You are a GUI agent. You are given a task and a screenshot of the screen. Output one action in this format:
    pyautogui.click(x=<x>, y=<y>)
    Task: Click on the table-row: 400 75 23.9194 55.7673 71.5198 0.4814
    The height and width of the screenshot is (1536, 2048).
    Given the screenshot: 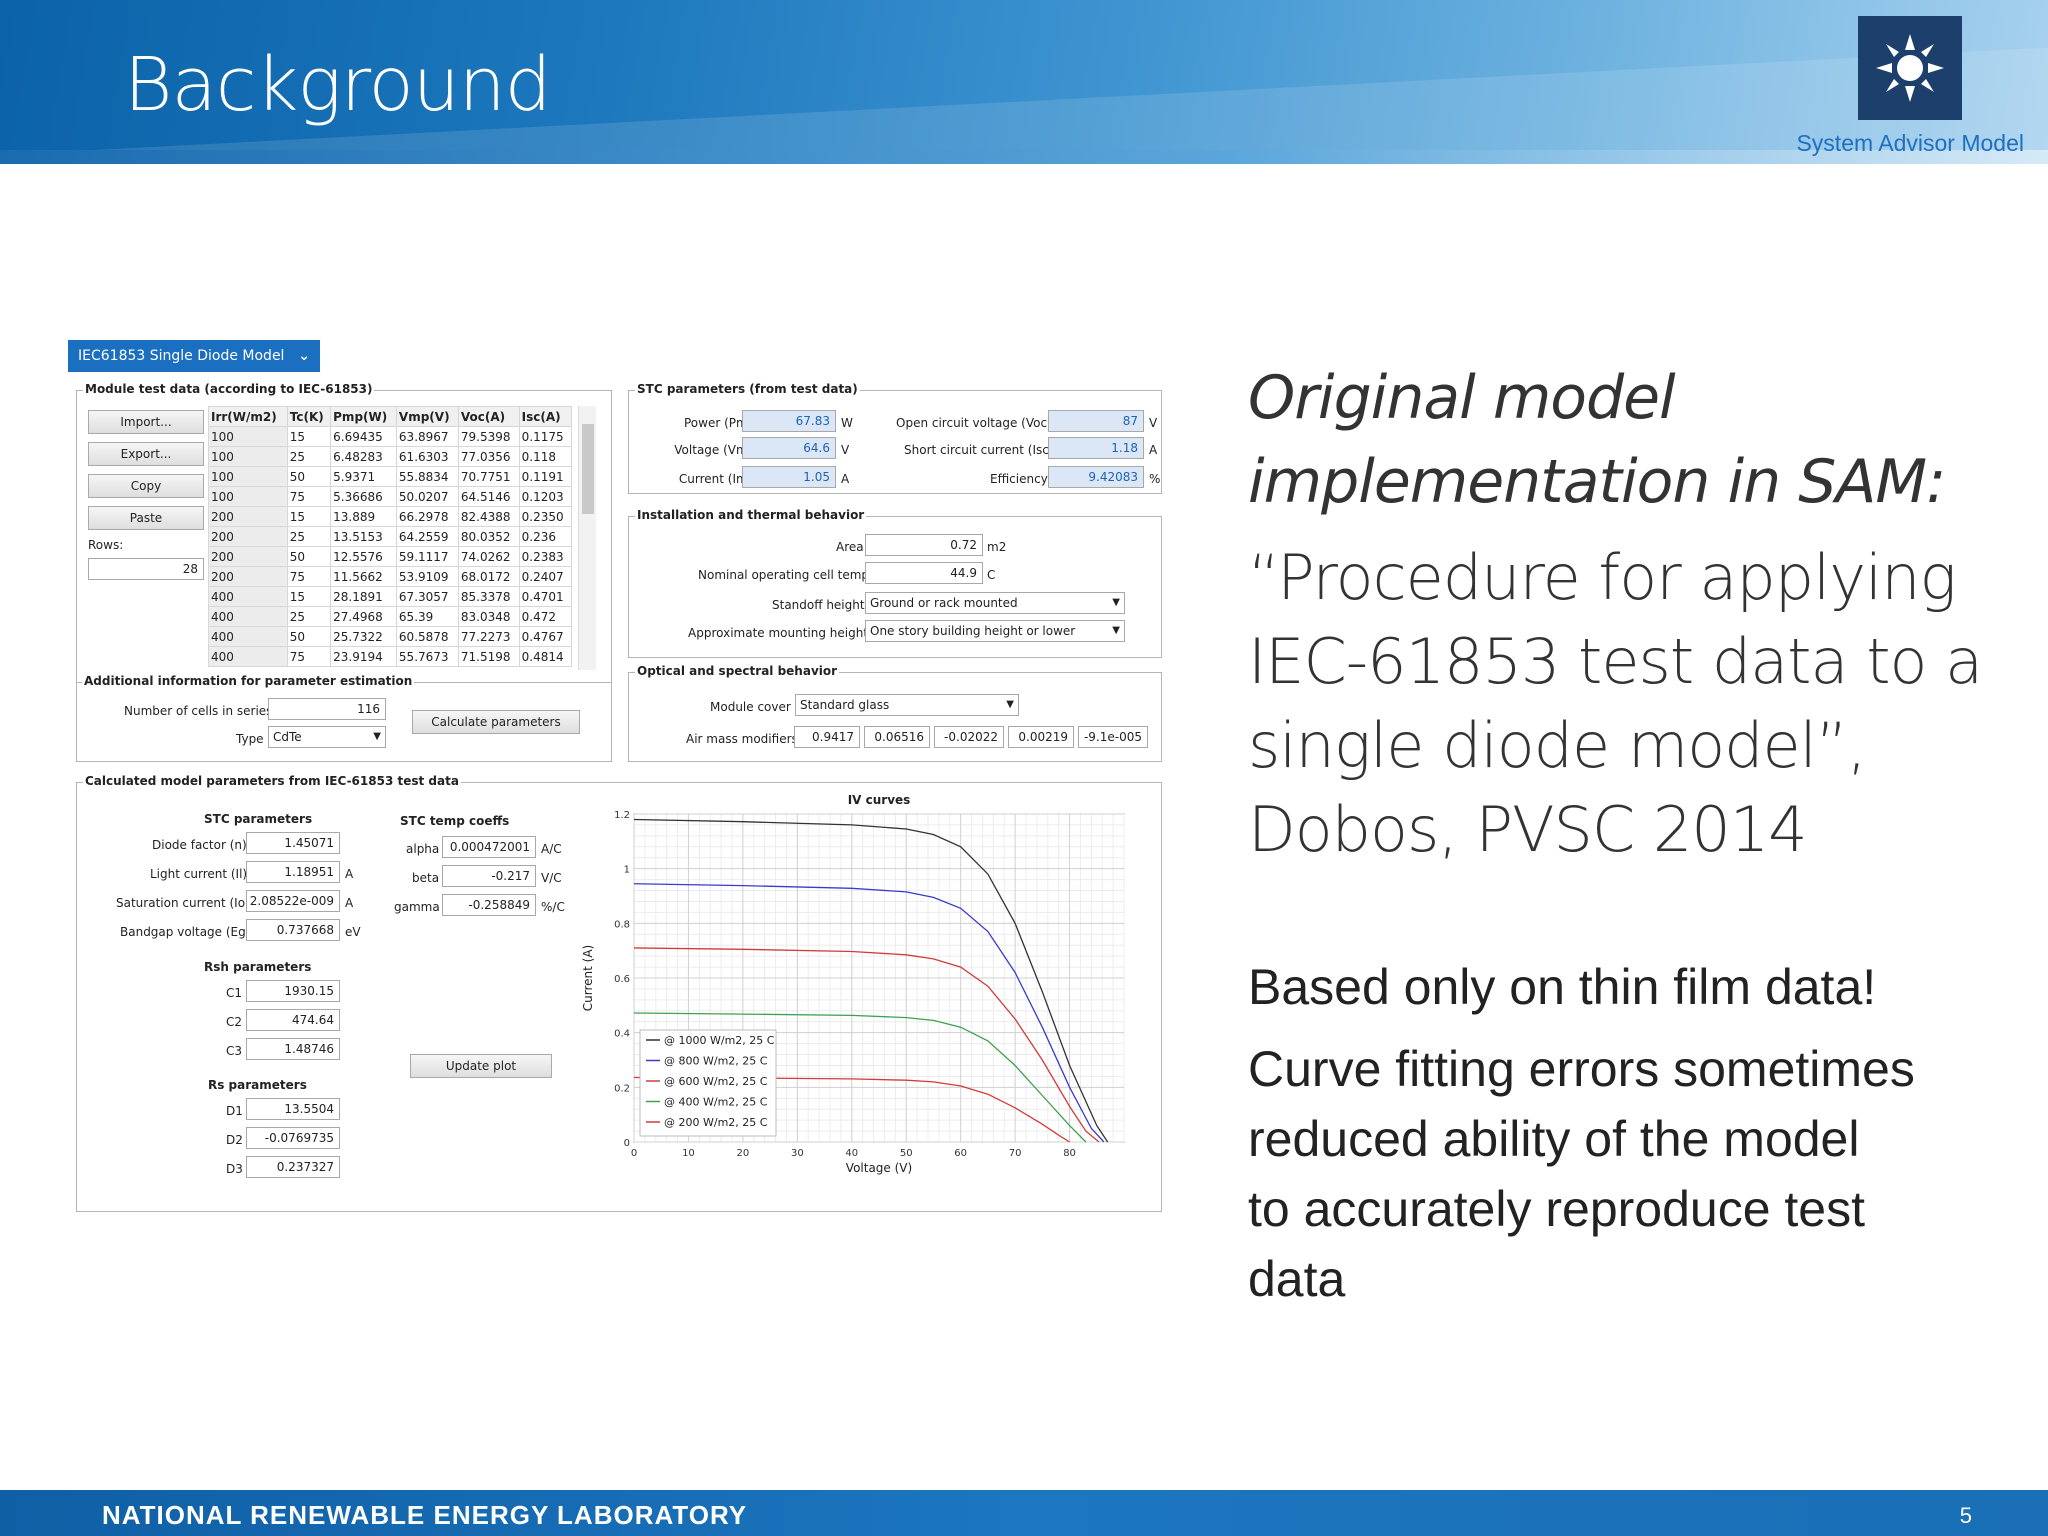 What is the action you would take?
    pyautogui.click(x=390, y=656)
    